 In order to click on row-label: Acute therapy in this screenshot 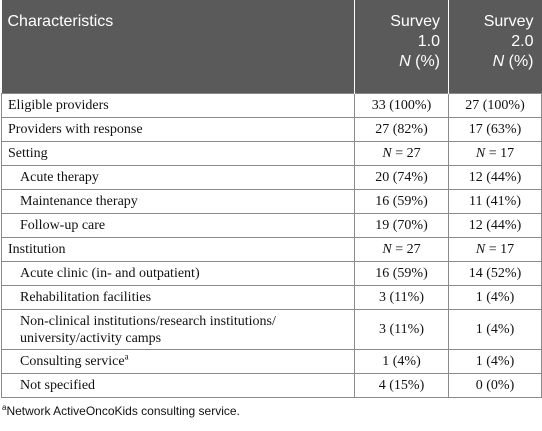, I will do `click(178, 177)`.